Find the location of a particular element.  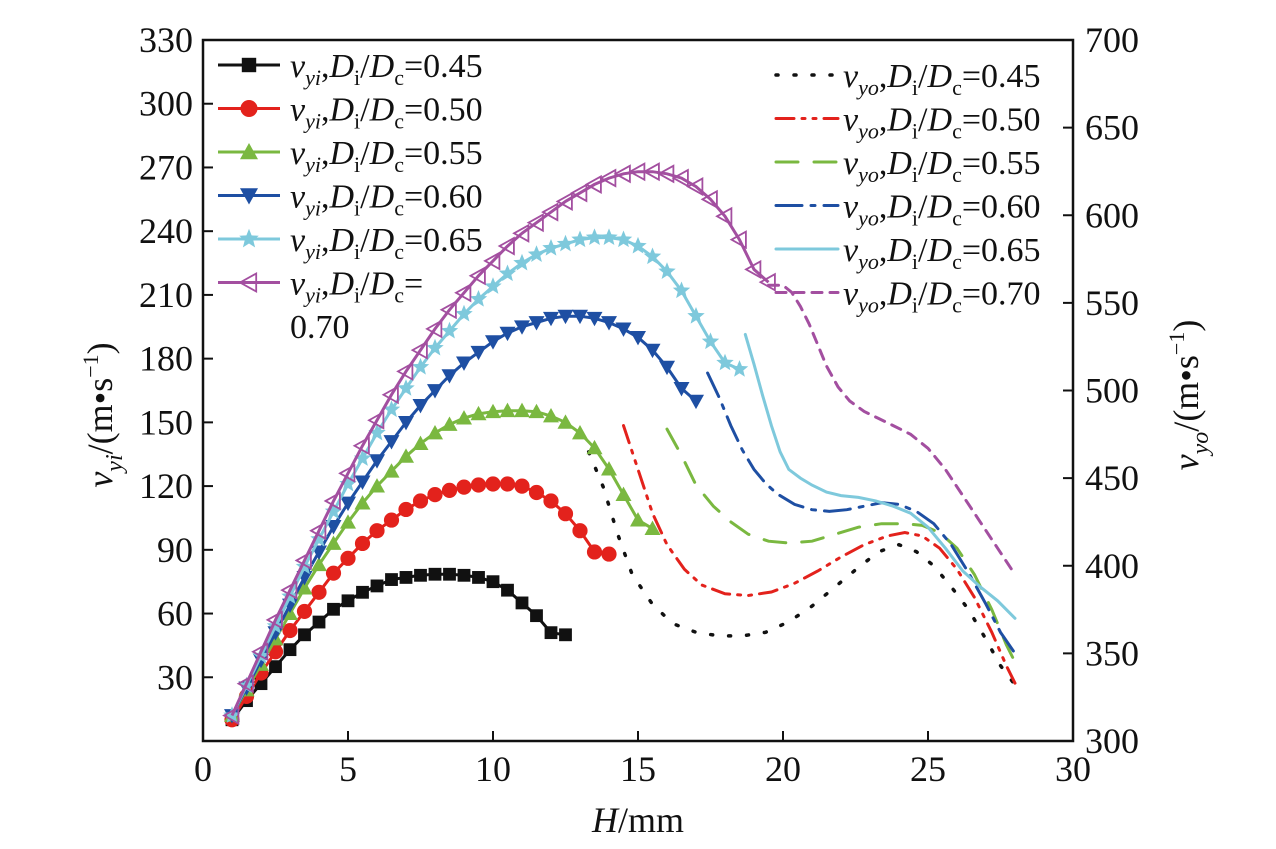

legend-label: vyo,Di/Dc=0.60 is located at coordinates (942, 210).